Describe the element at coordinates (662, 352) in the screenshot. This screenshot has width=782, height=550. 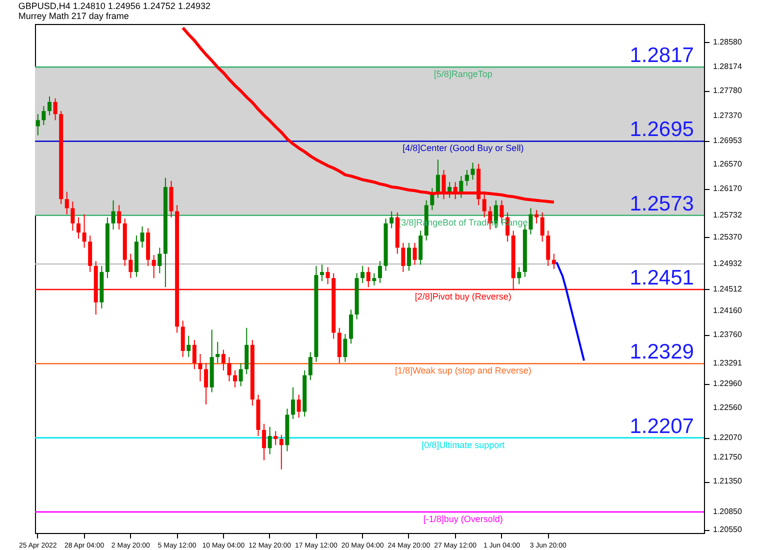
I see `text: 1.2329` at that location.